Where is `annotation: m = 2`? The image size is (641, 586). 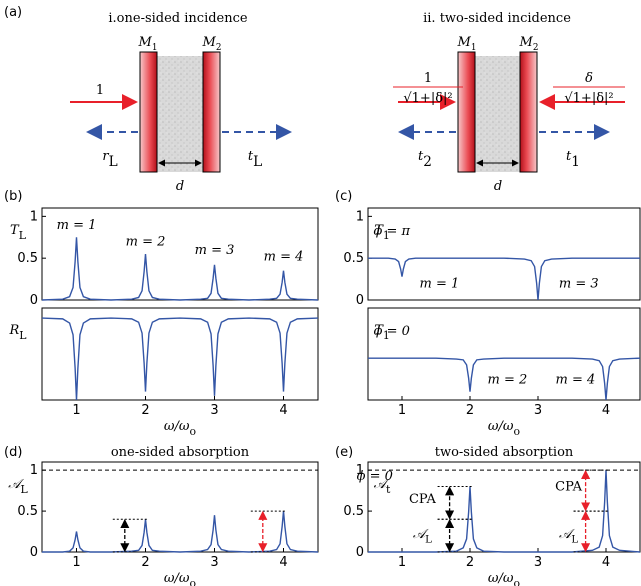
annotation: m = 2 is located at coordinates (508, 379).